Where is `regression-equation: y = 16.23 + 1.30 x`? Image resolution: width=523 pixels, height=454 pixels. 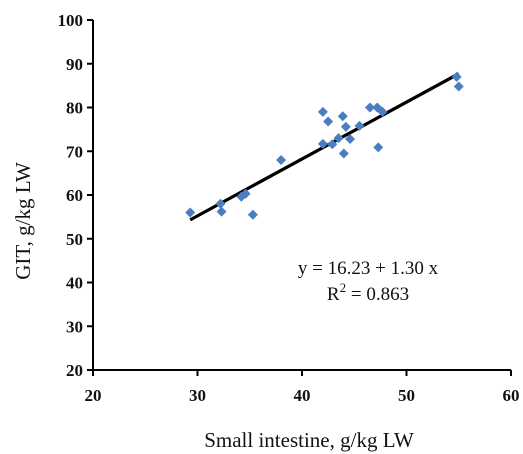
regression-equation: y = 16.23 + 1.30 x is located at coordinates (368, 268).